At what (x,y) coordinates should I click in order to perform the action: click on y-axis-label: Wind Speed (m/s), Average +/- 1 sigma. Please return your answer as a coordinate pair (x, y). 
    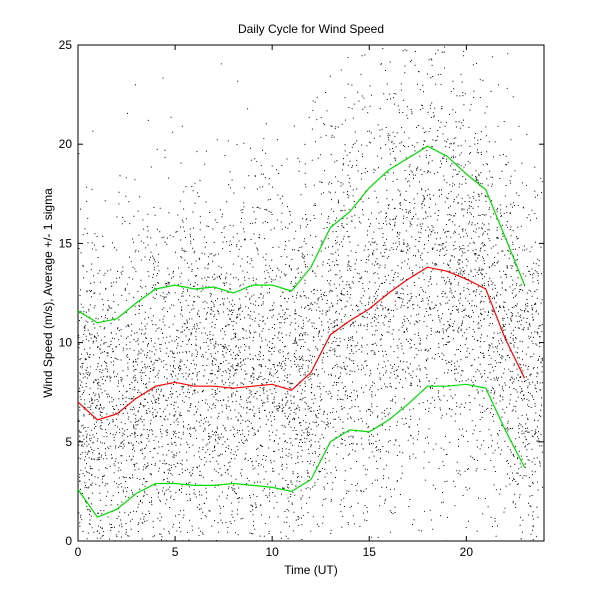
    Looking at the image, I should click on (48, 293).